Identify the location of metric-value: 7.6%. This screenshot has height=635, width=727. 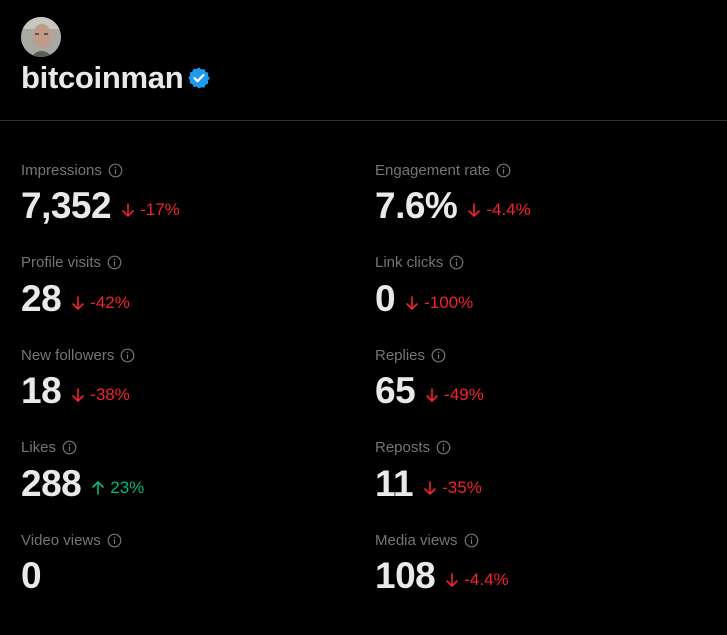
(416, 205).